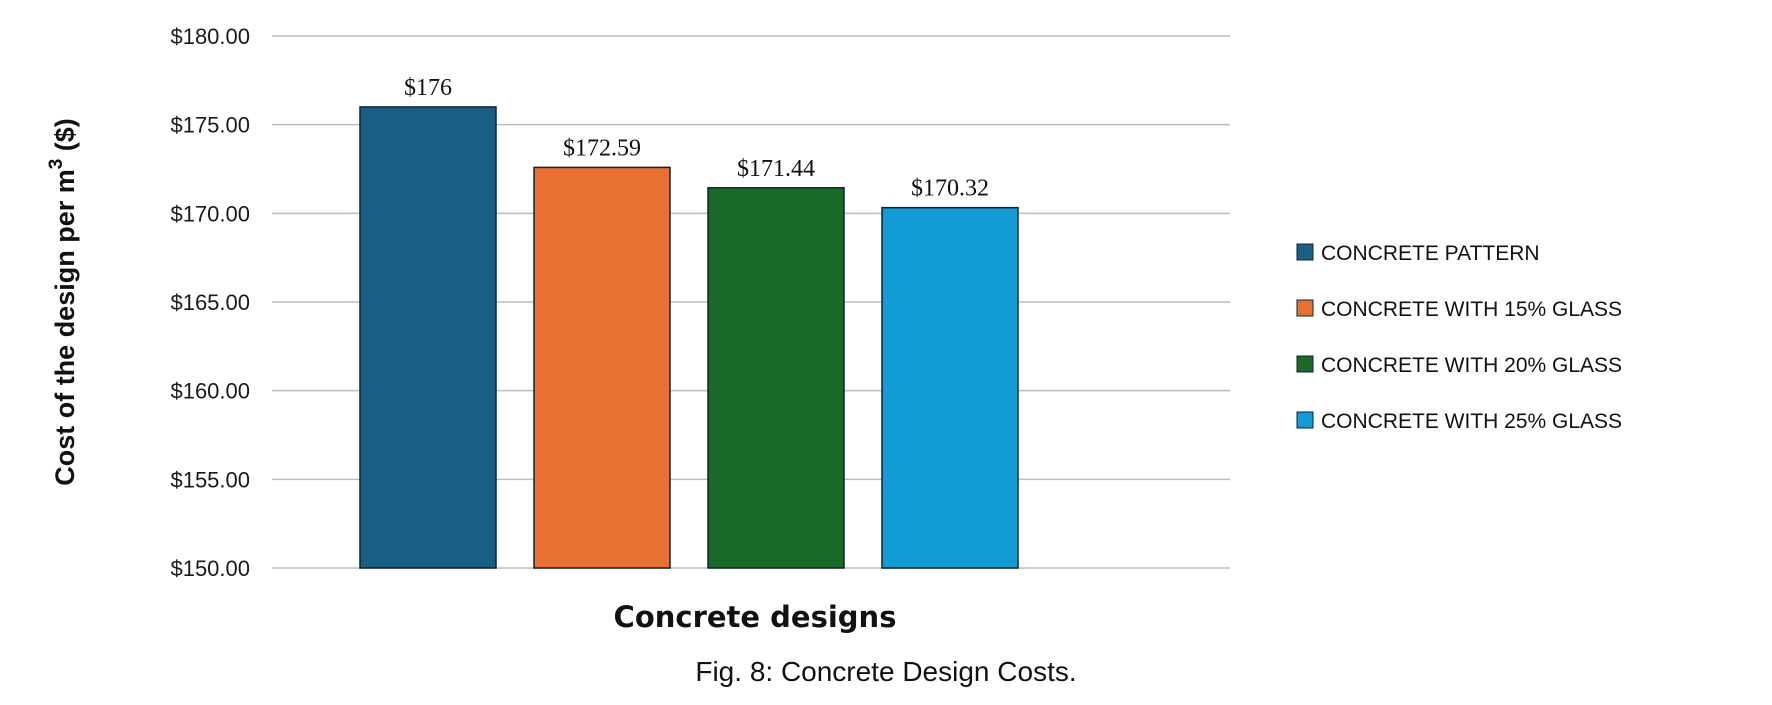  What do you see at coordinates (950, 189) in the screenshot?
I see `bar-value-label: $170.32` at bounding box center [950, 189].